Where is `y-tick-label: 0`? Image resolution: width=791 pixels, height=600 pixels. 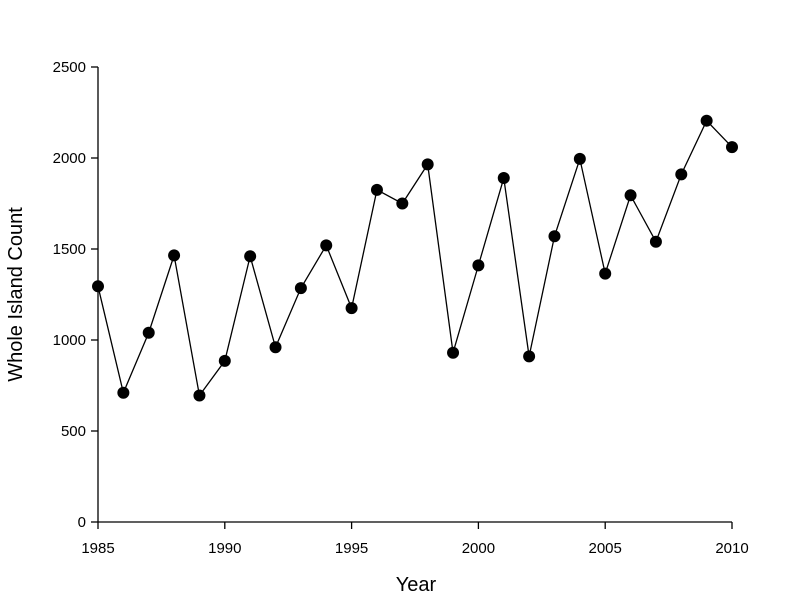 y-tick-label: 0 is located at coordinates (82, 522).